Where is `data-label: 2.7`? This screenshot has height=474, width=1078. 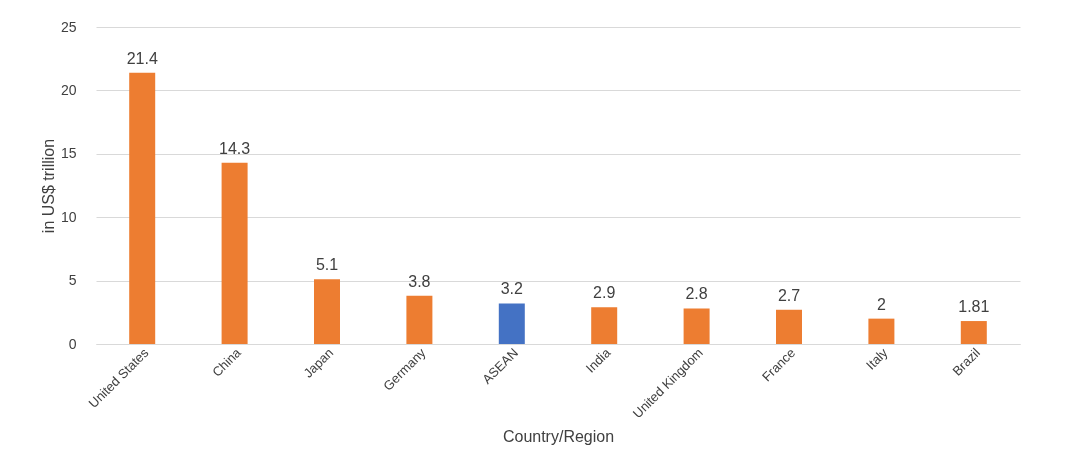 data-label: 2.7 is located at coordinates (789, 295).